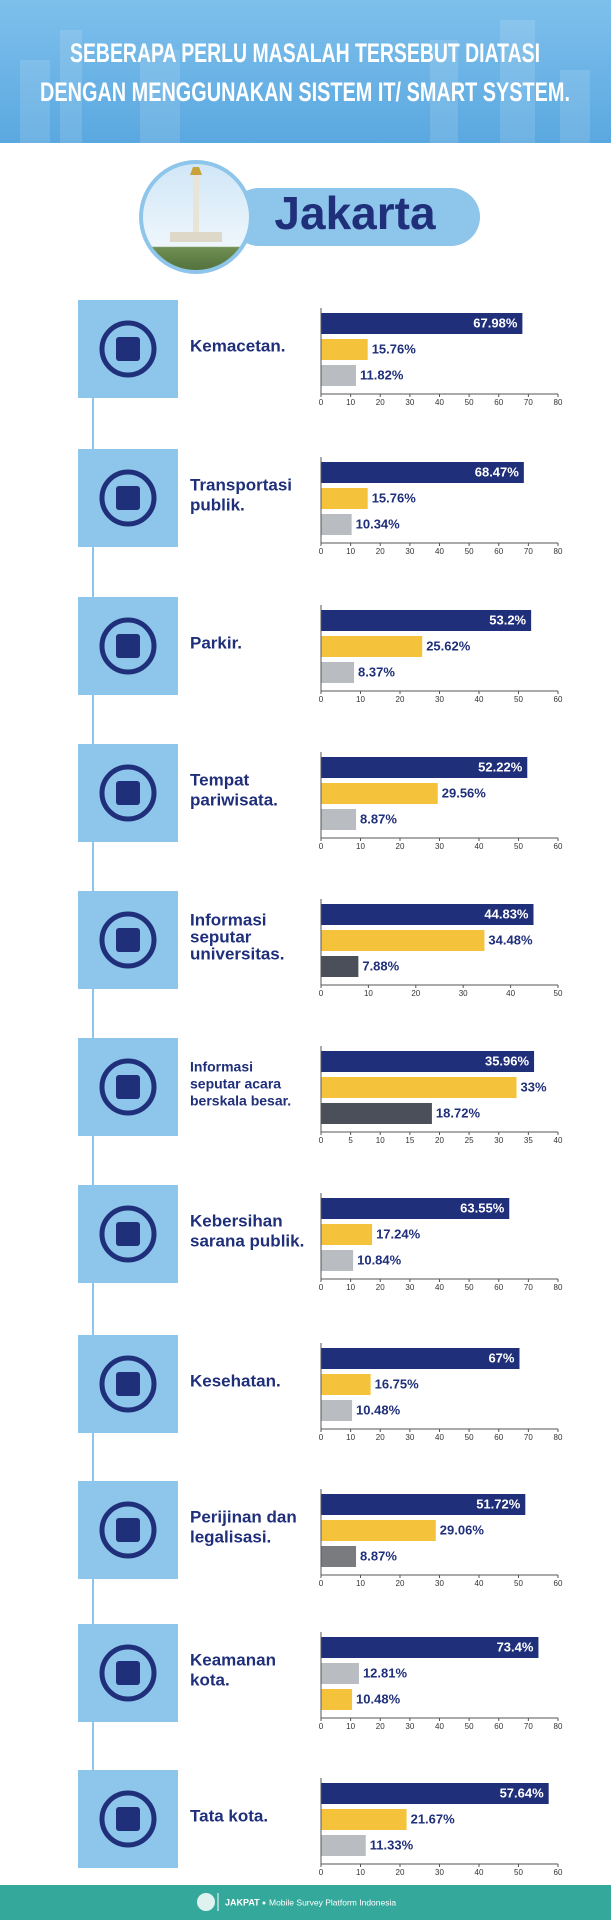 The image size is (611, 1920). What do you see at coordinates (230, 1536) in the screenshot?
I see `category-label: legalisasi.` at bounding box center [230, 1536].